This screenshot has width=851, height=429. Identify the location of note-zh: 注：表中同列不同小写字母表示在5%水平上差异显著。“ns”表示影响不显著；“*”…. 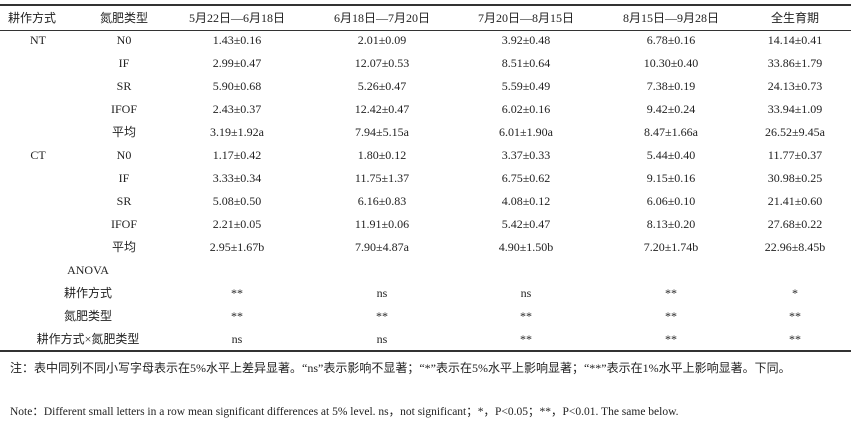
(400, 368).